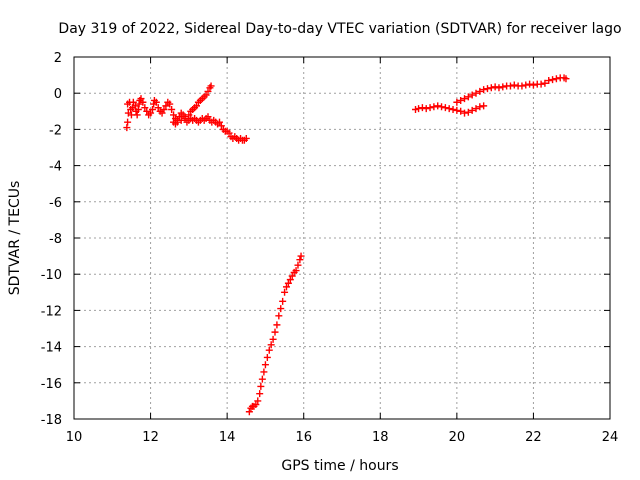  Describe the element at coordinates (339, 466) in the screenshot. I see `x-axis-label: GPS time / hours` at that location.